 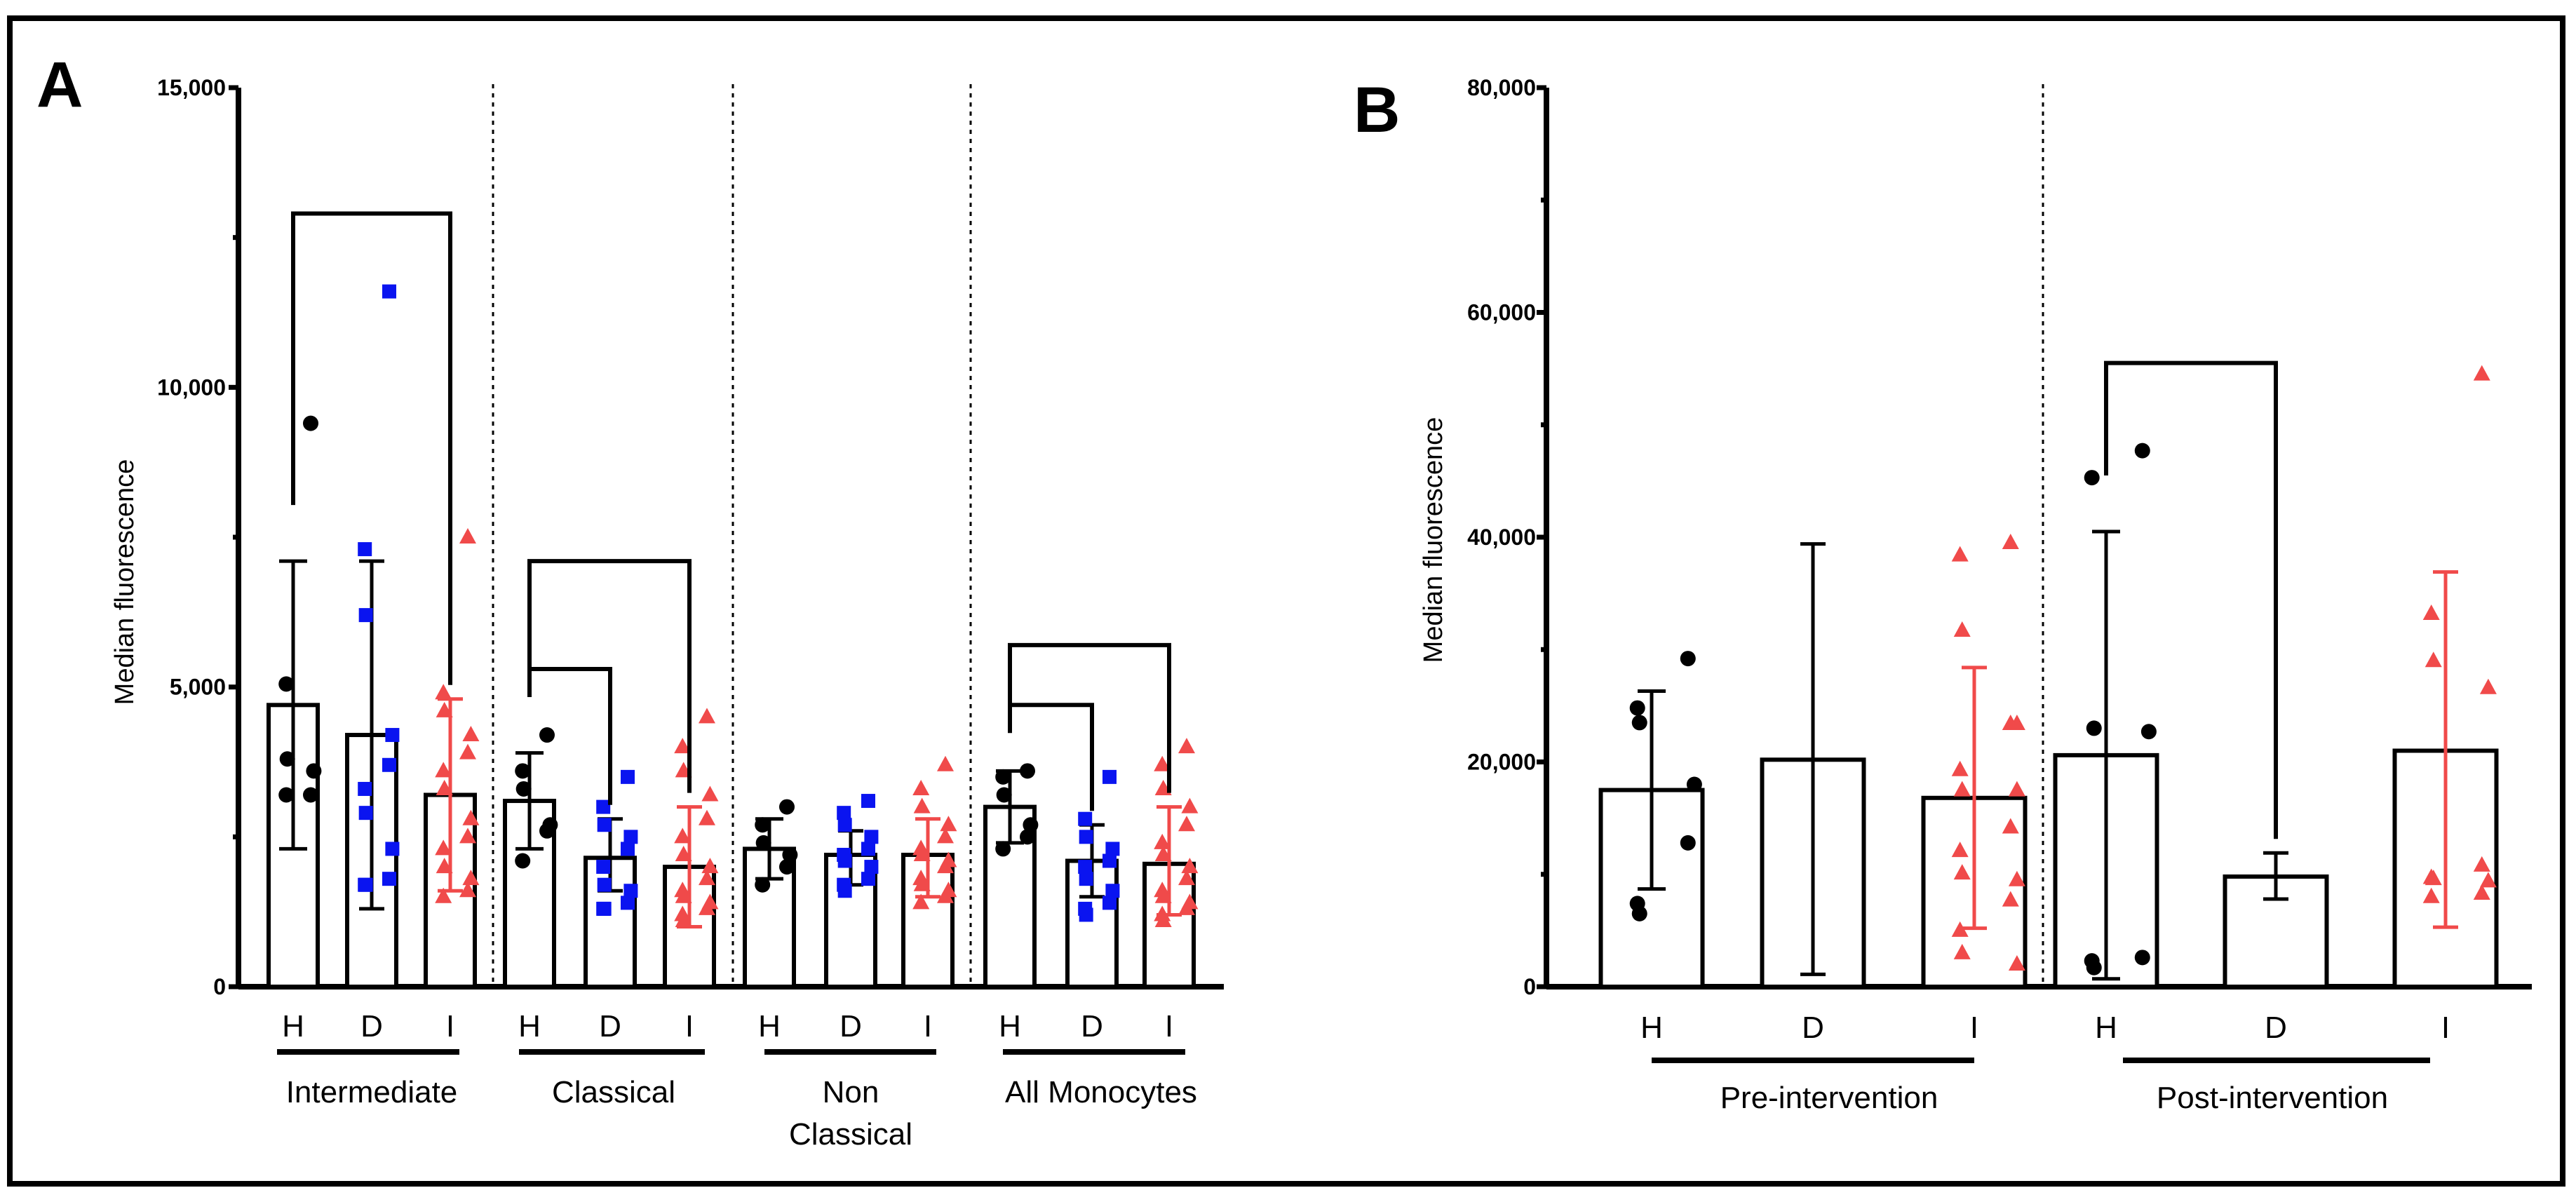 I want to click on category-label-D: D, so click(x=371, y=1027).